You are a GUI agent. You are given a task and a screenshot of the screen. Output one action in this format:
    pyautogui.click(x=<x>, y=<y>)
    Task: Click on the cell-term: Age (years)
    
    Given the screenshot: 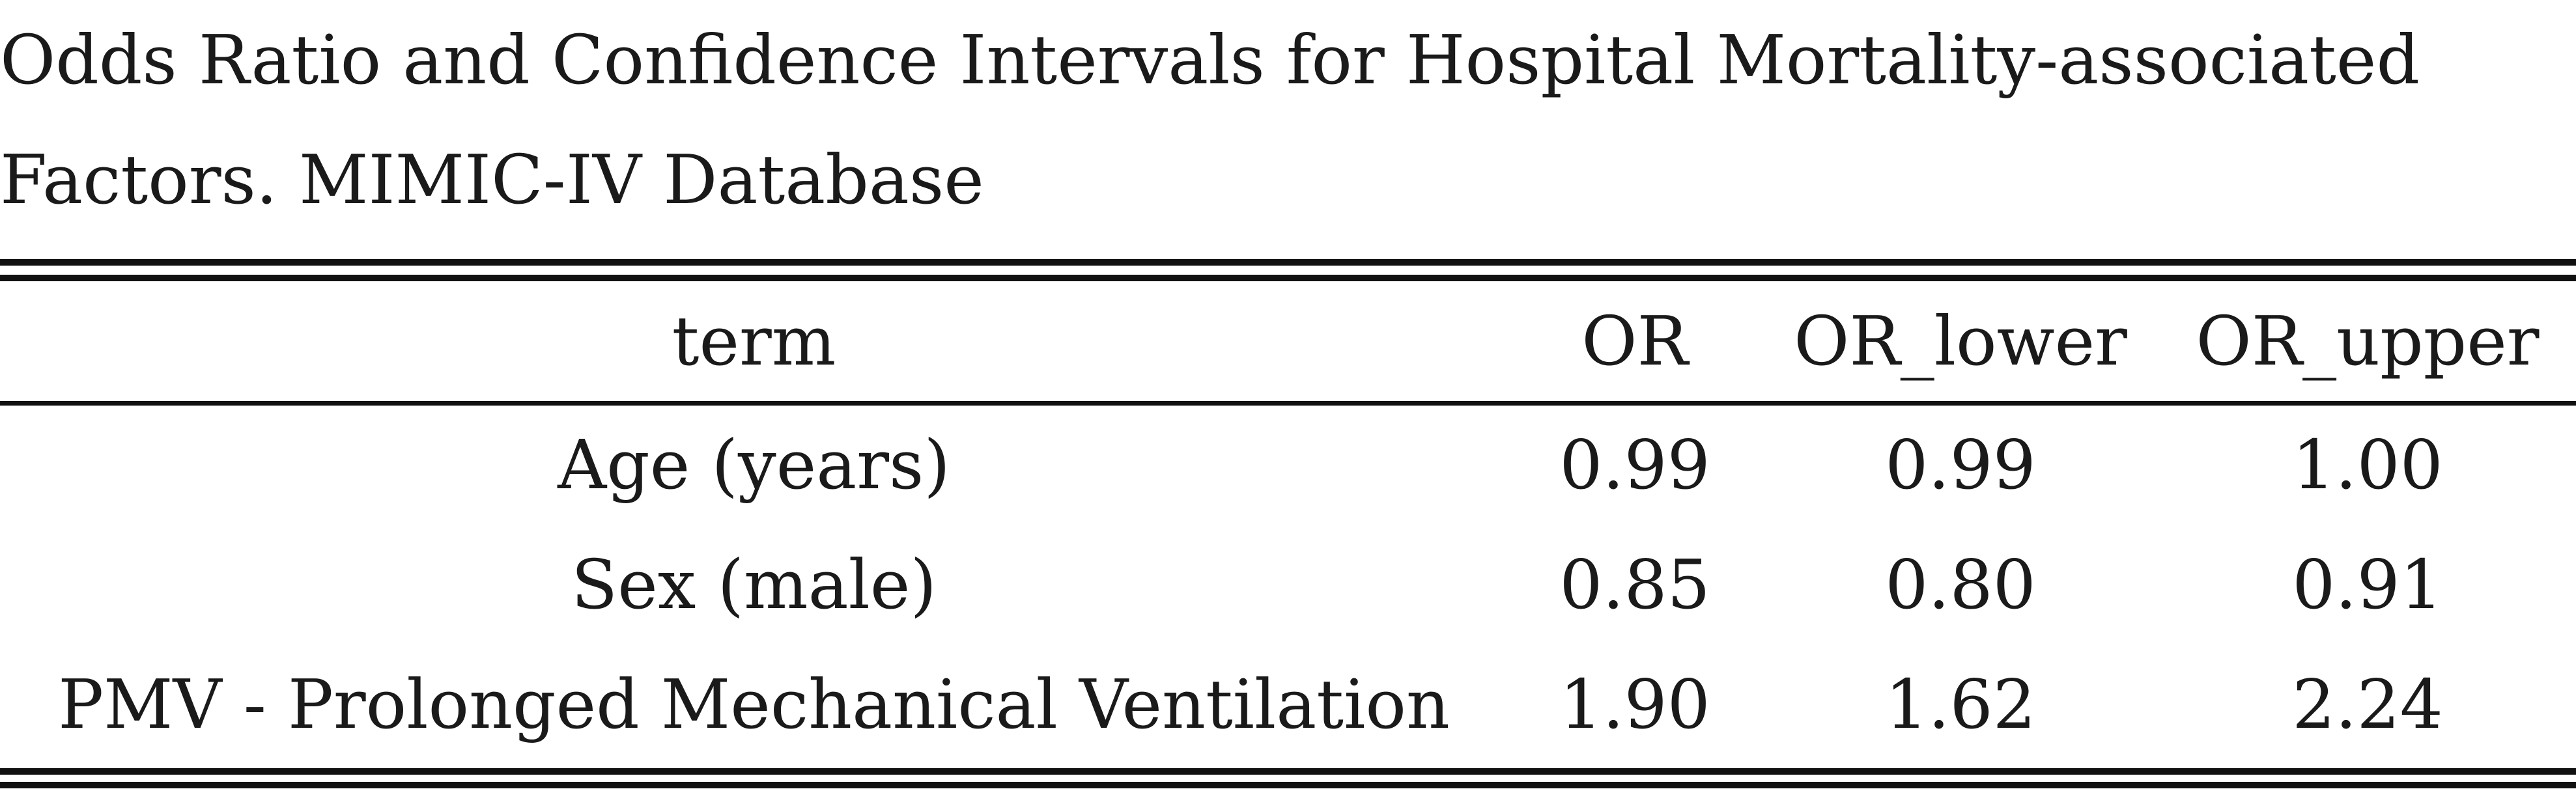 What is the action you would take?
    pyautogui.click(x=754, y=465)
    